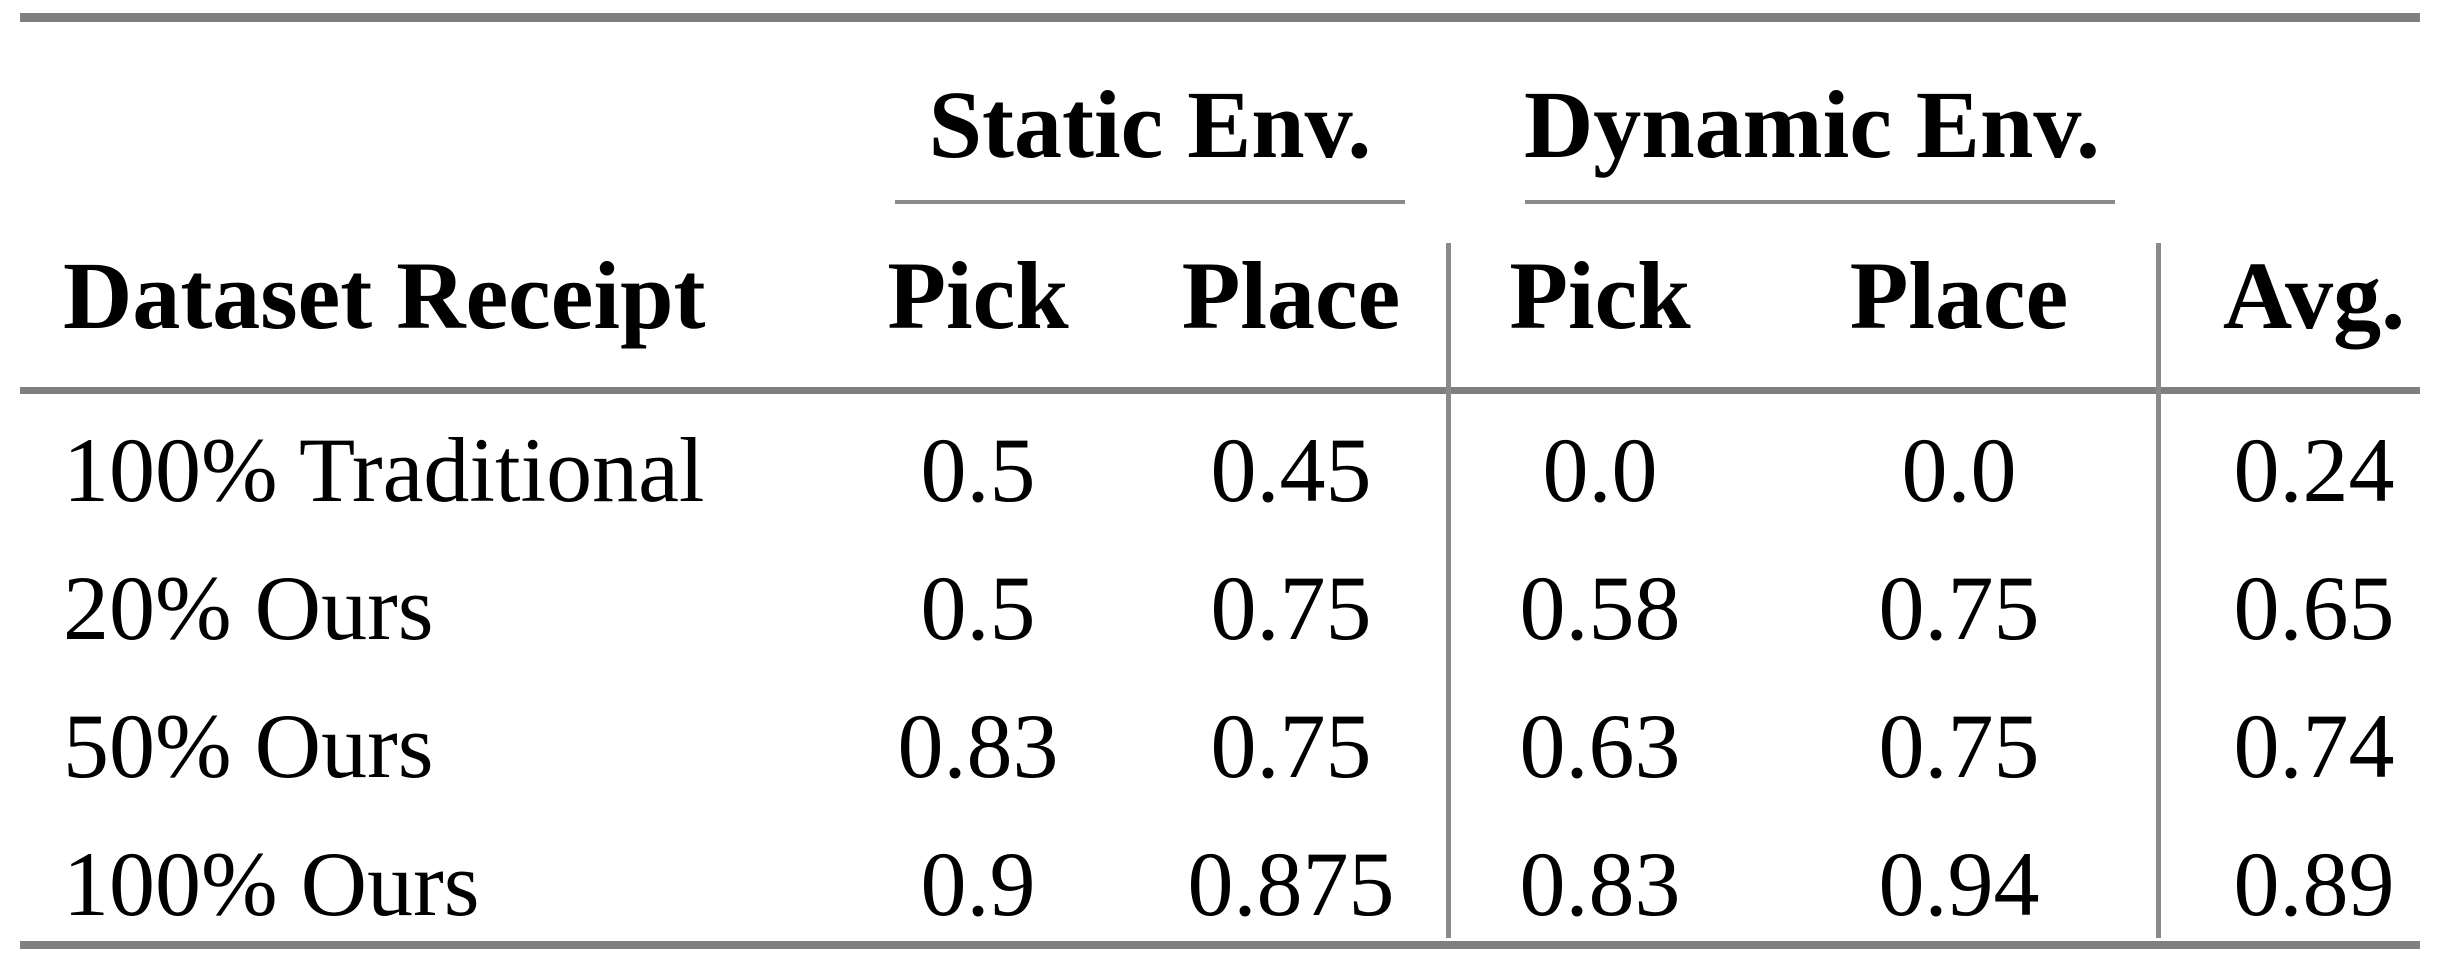  I want to click on static-pick-value: 0.83, so click(978, 746).